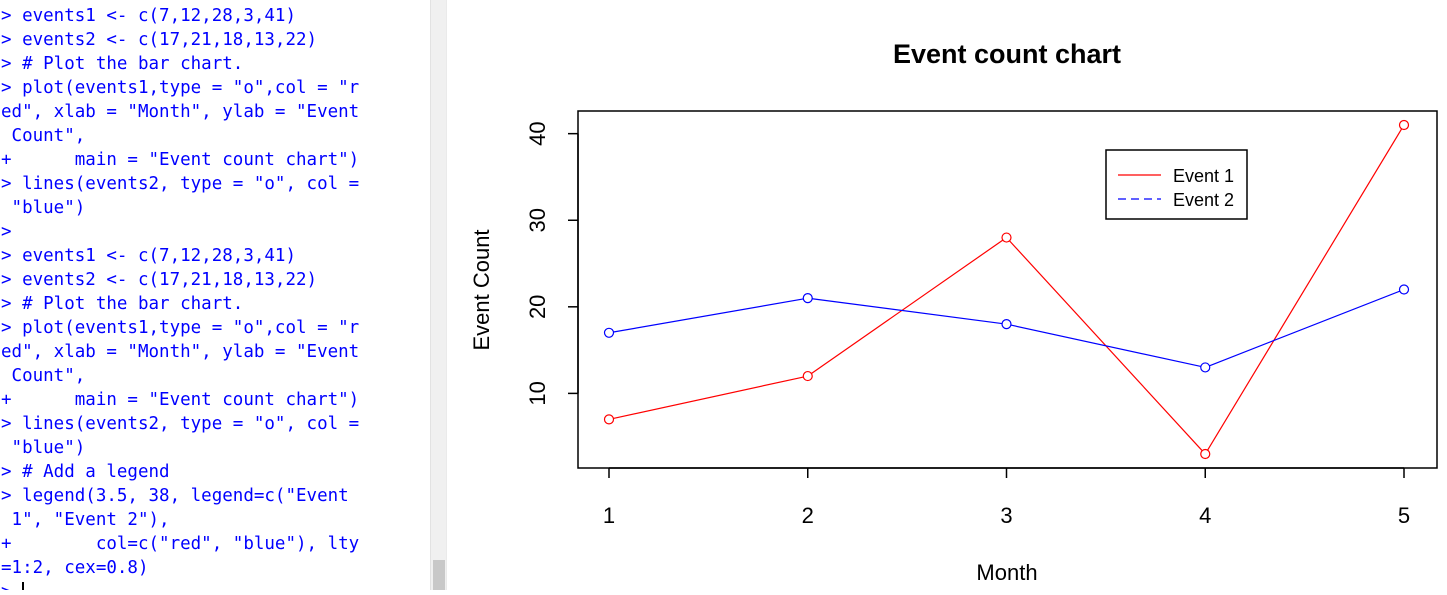  What do you see at coordinates (23, 586) in the screenshot?
I see `text-cursor` at bounding box center [23, 586].